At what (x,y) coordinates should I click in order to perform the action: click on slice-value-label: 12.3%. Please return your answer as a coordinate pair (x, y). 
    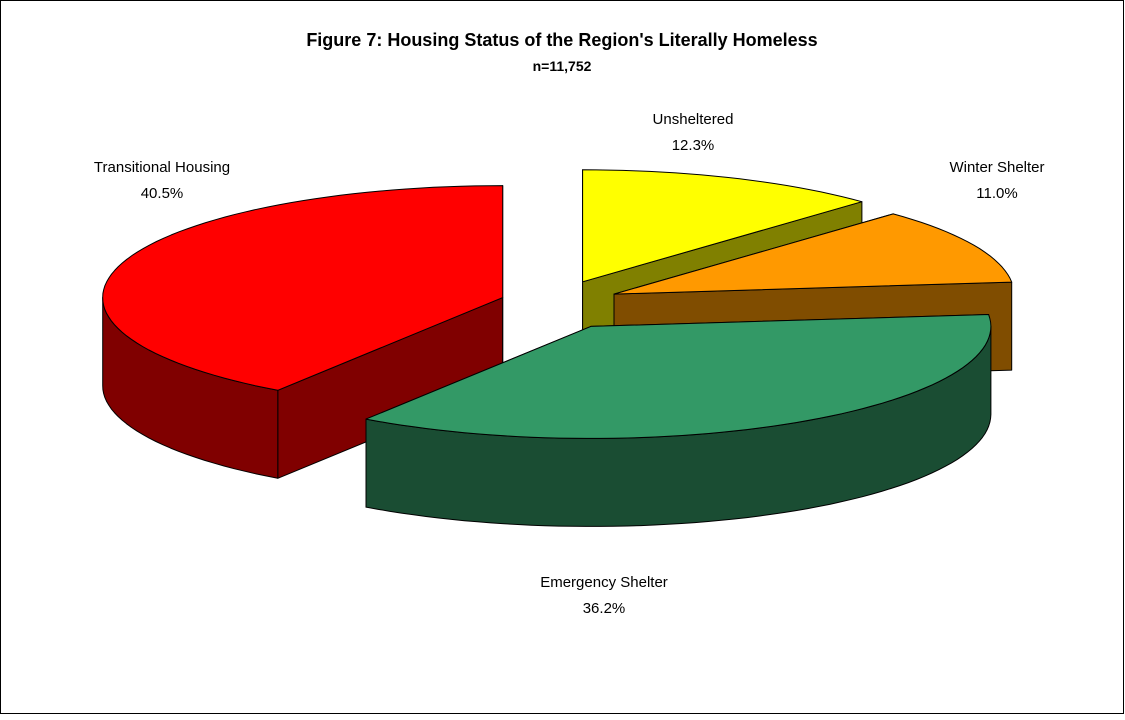
    Looking at the image, I should click on (693, 145).